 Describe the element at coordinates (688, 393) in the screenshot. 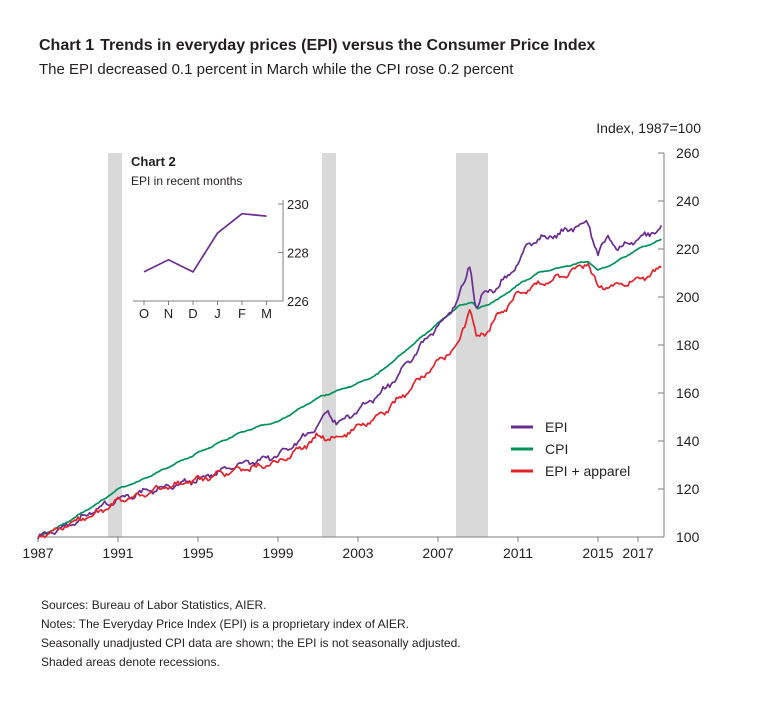

I see `y-tick-label: 160` at that location.